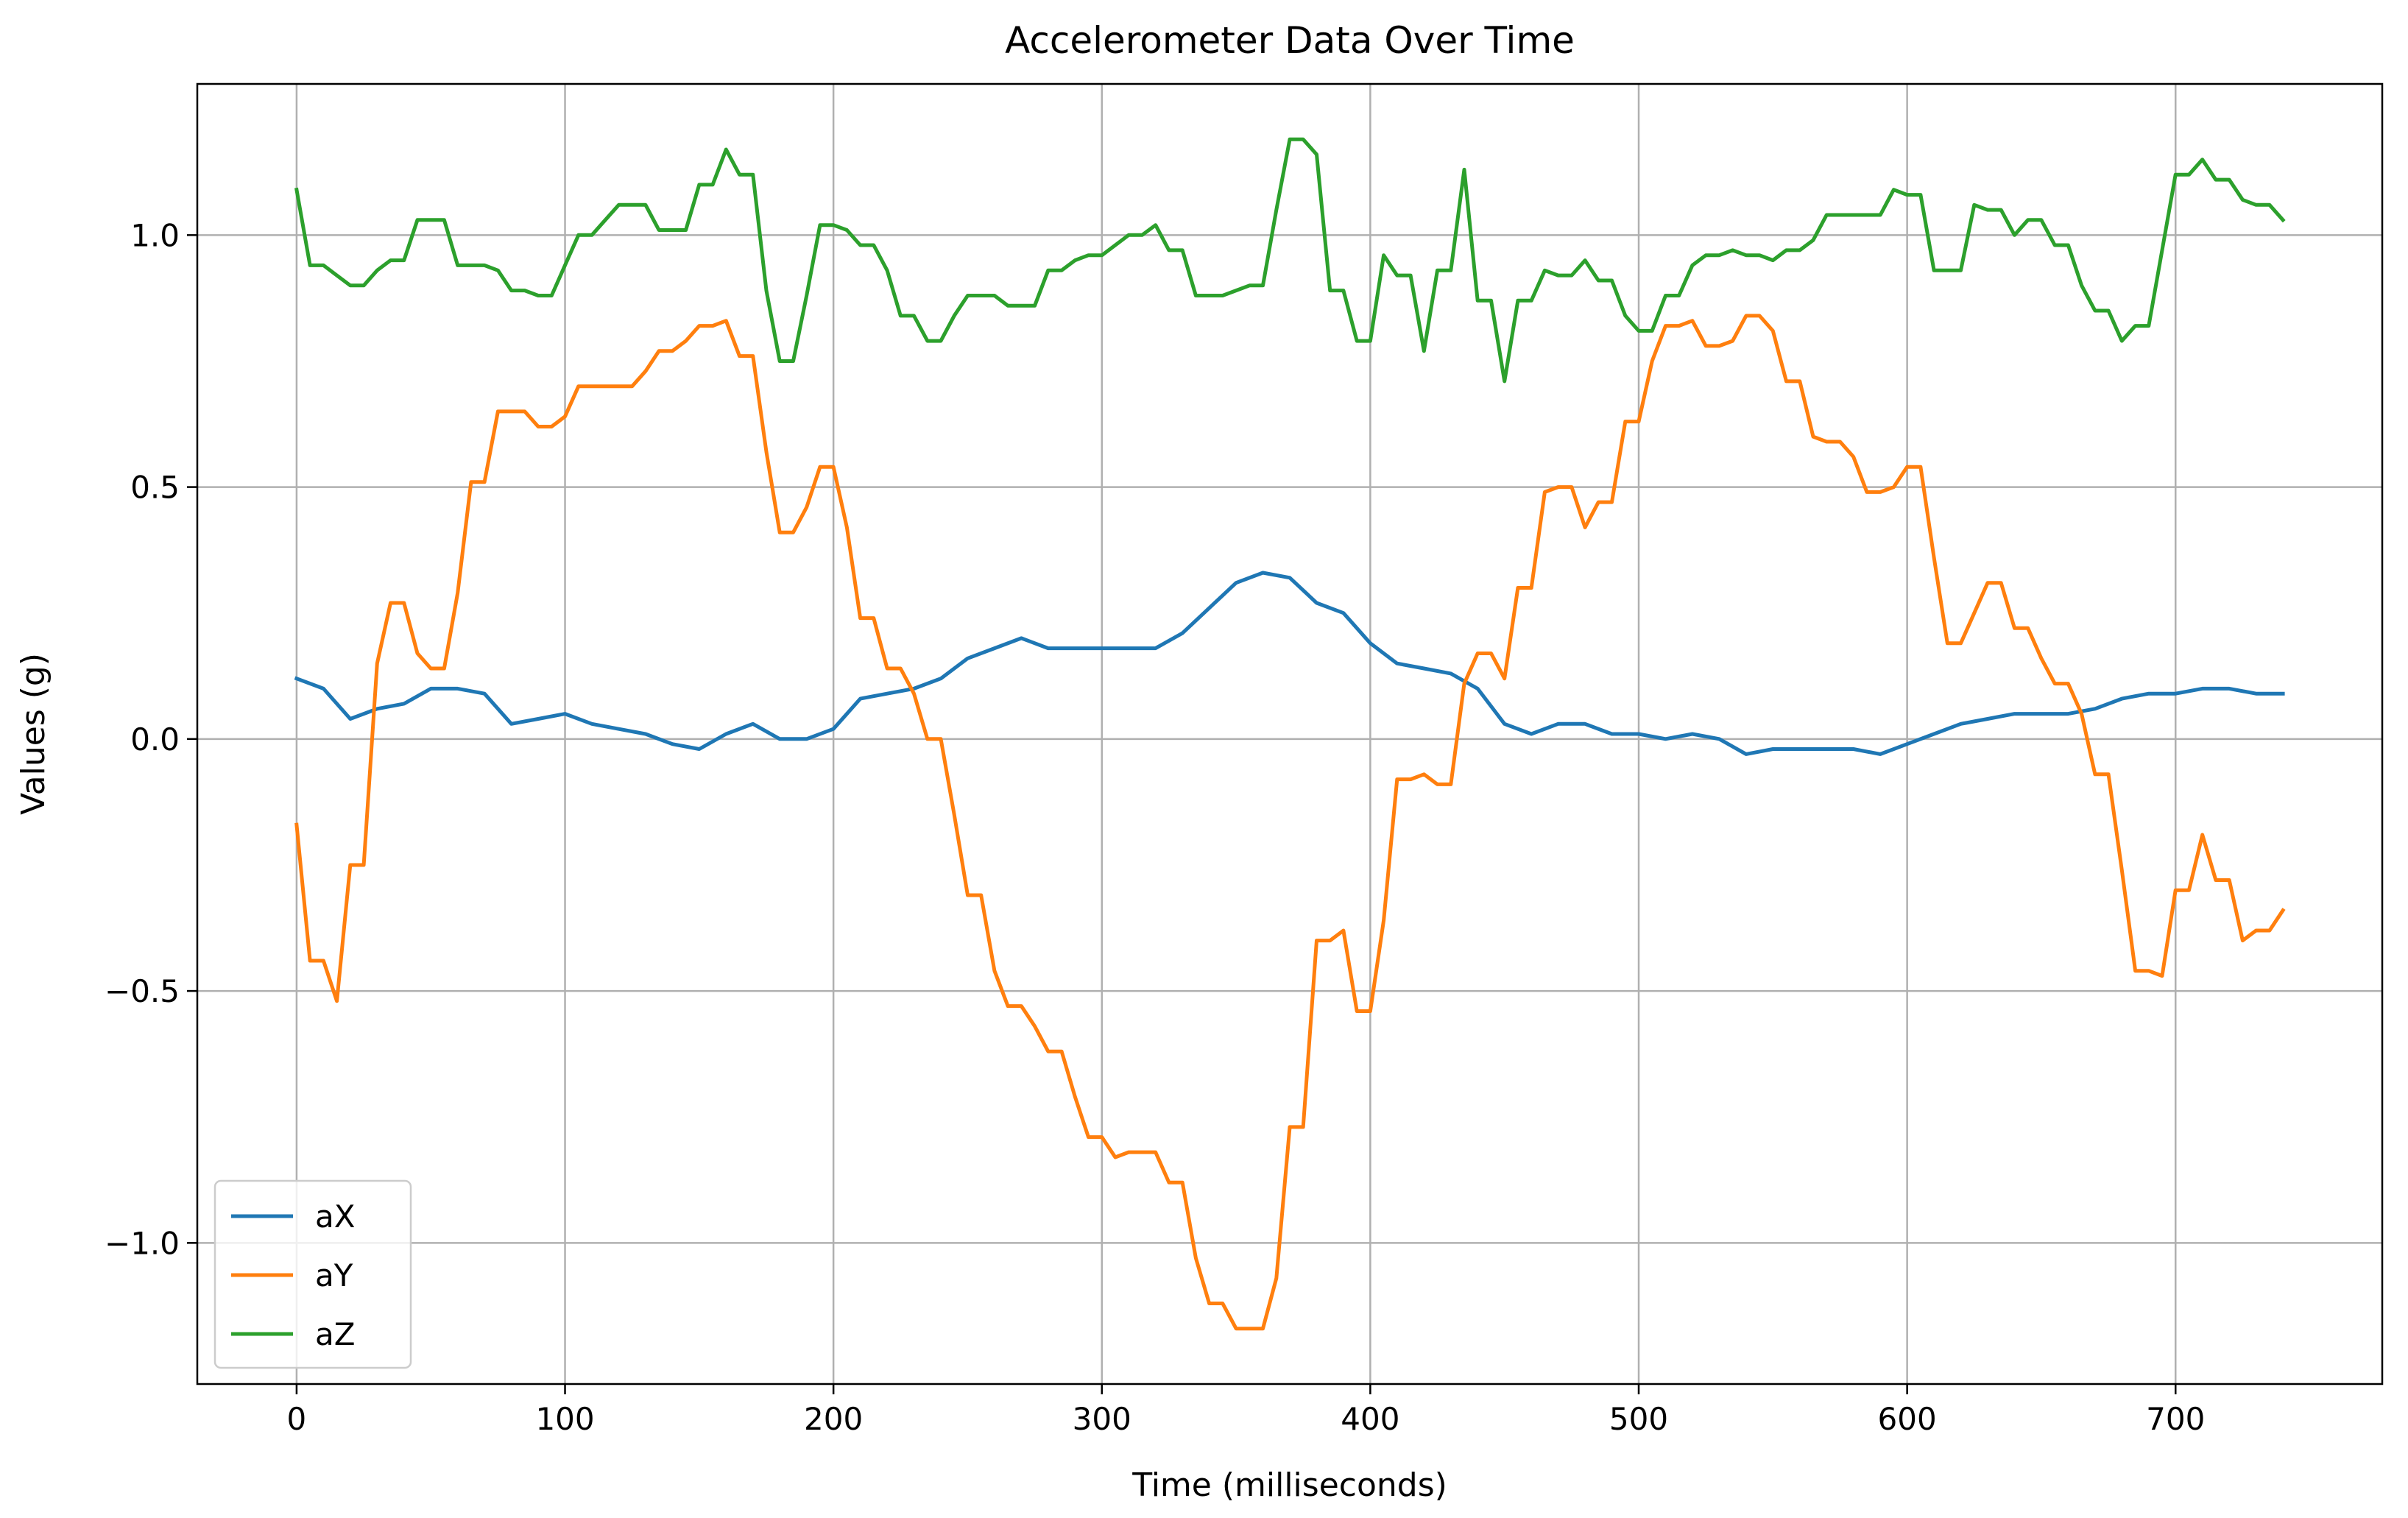  Describe the element at coordinates (834, 1419) in the screenshot. I see `x-tick-label: 200` at that location.